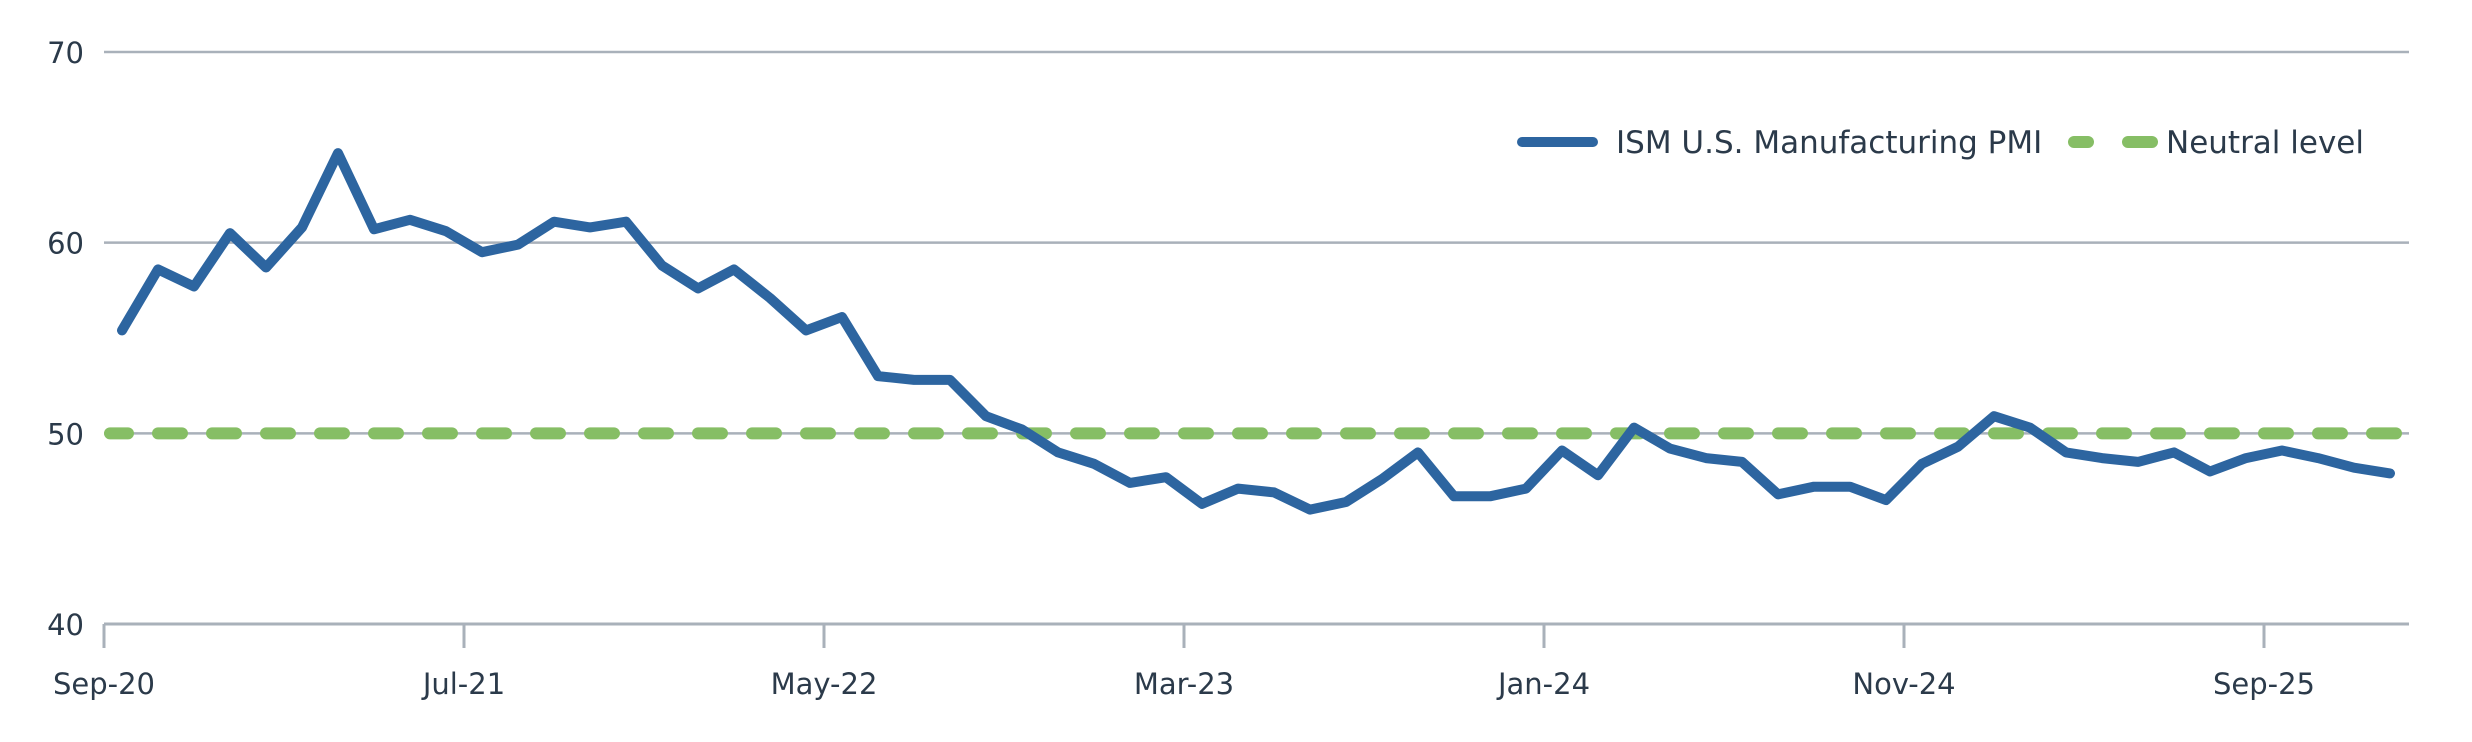  I want to click on x-axis, so click(1255, 635).